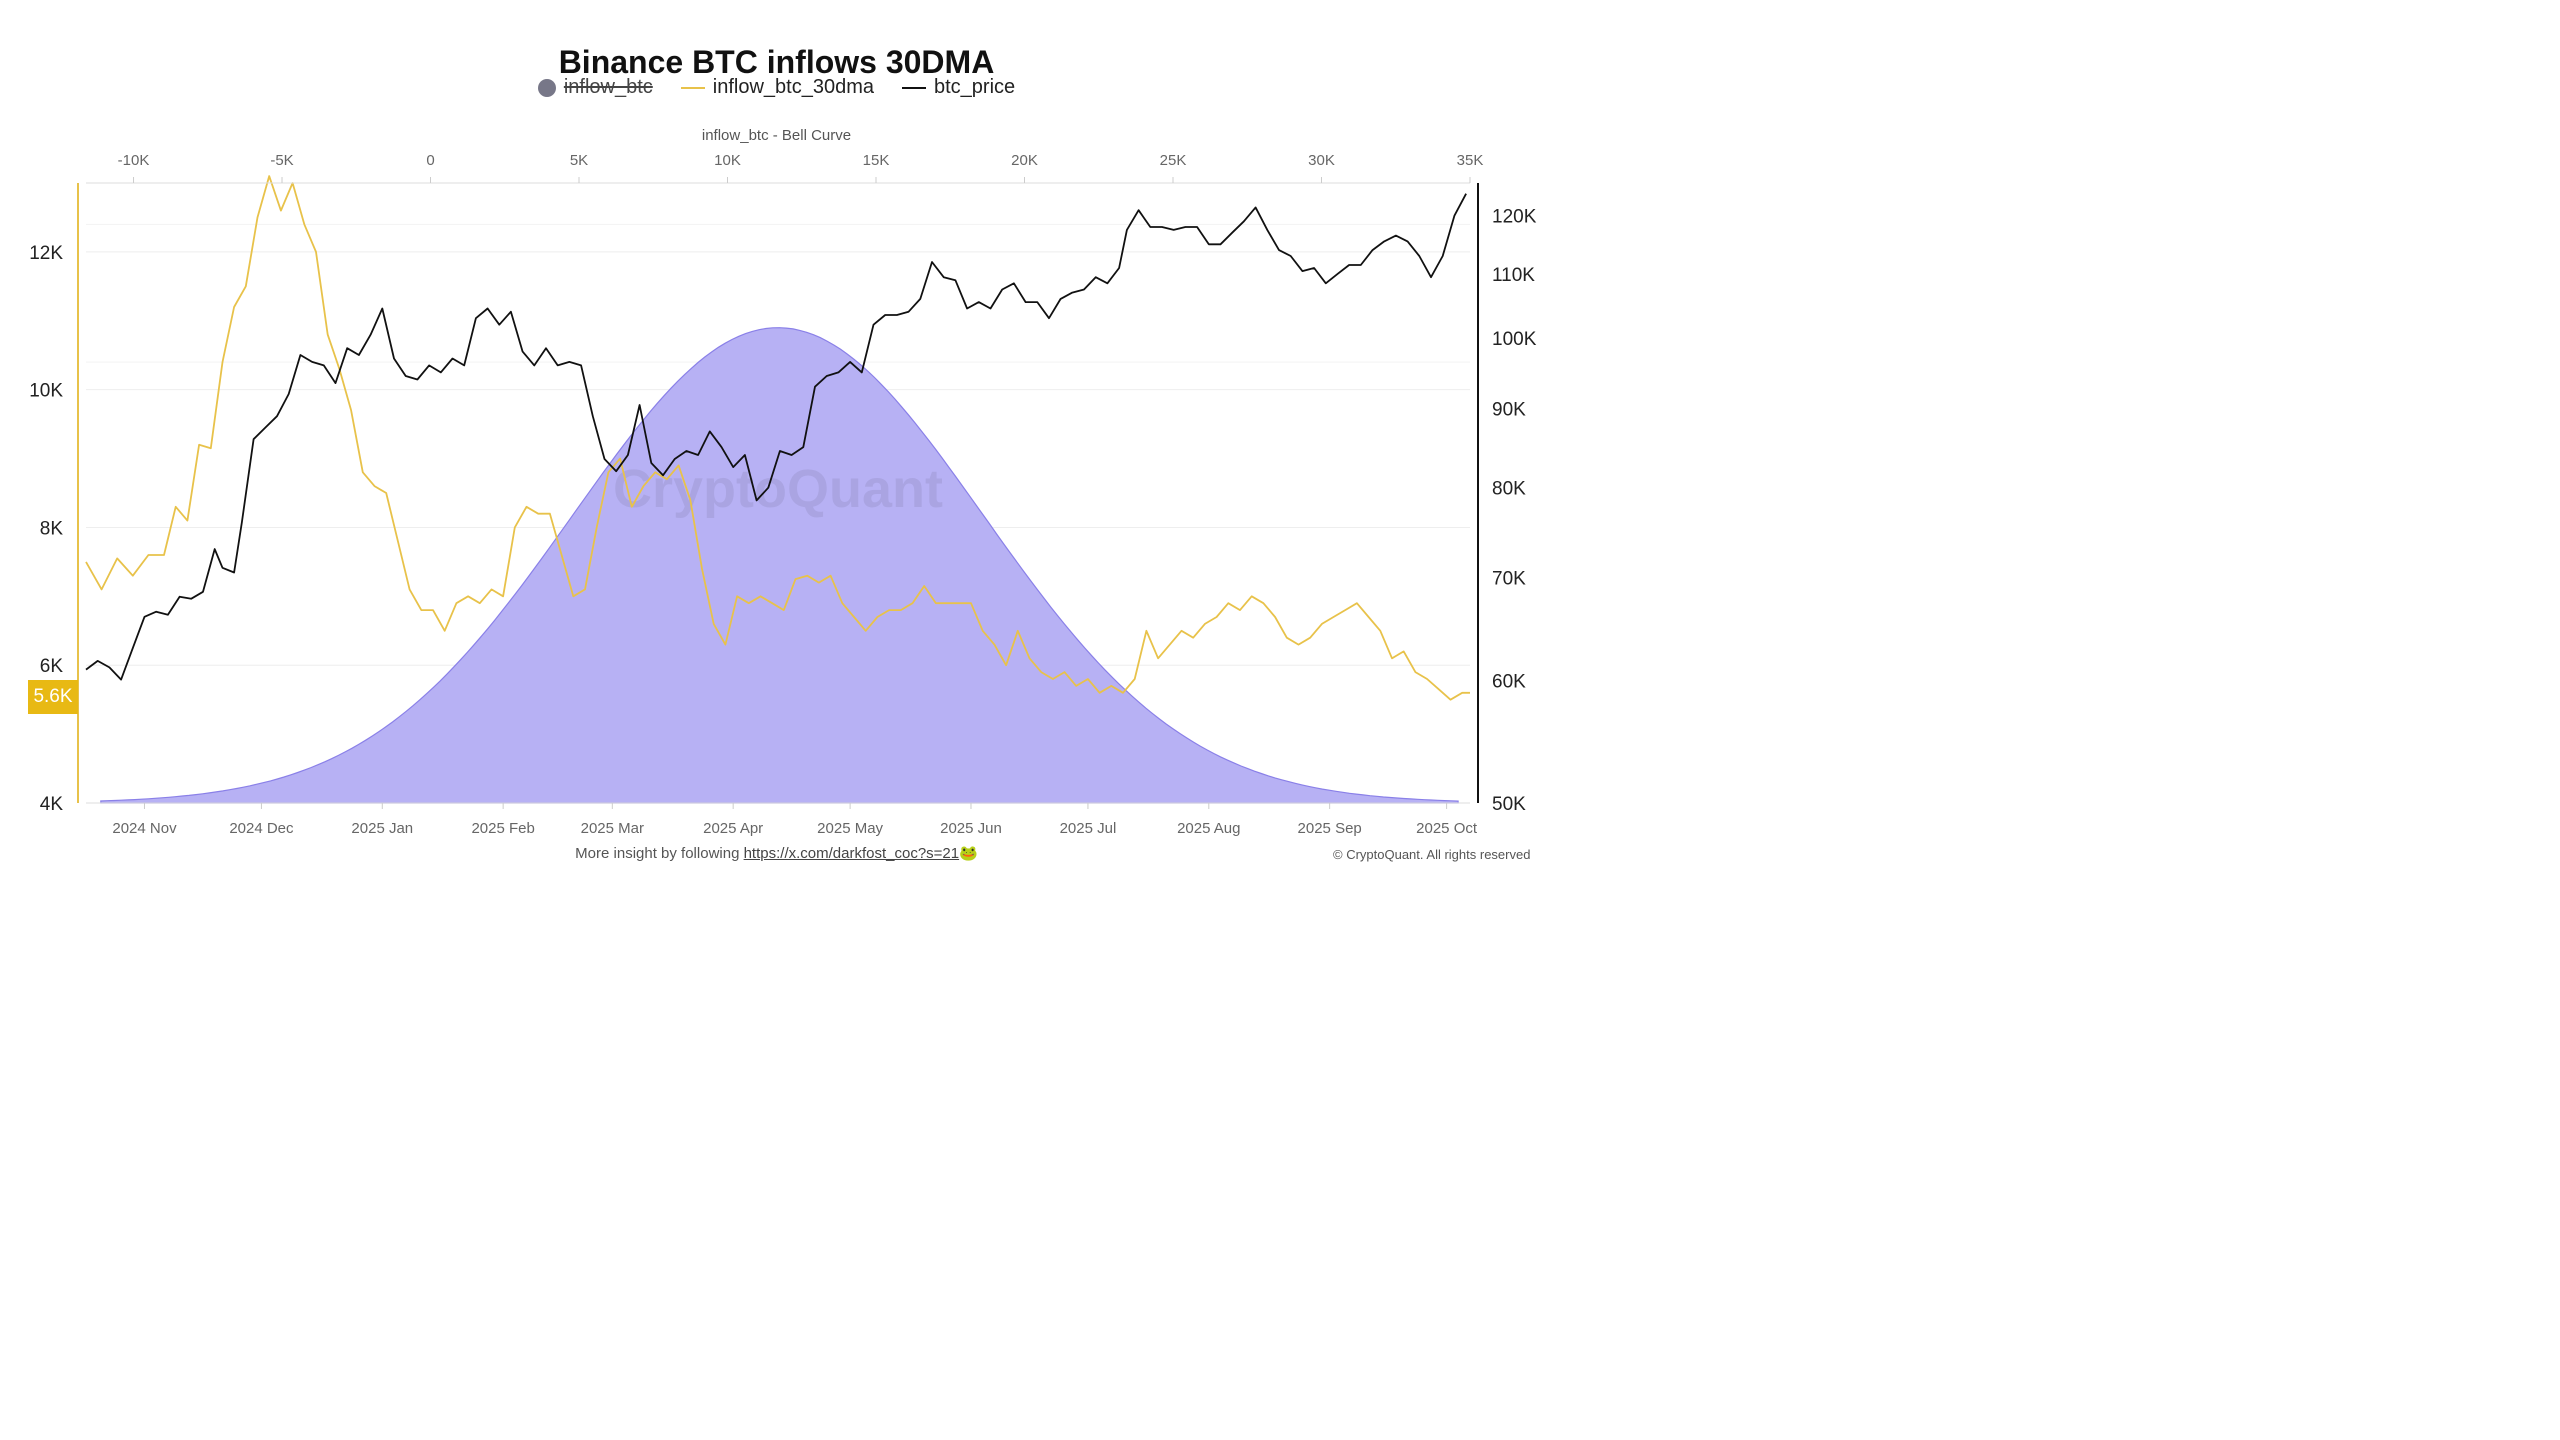 The width and height of the screenshot is (2560, 1440). Describe the element at coordinates (1509, 682) in the screenshot. I see `y-right-tick-label: 60K` at that location.